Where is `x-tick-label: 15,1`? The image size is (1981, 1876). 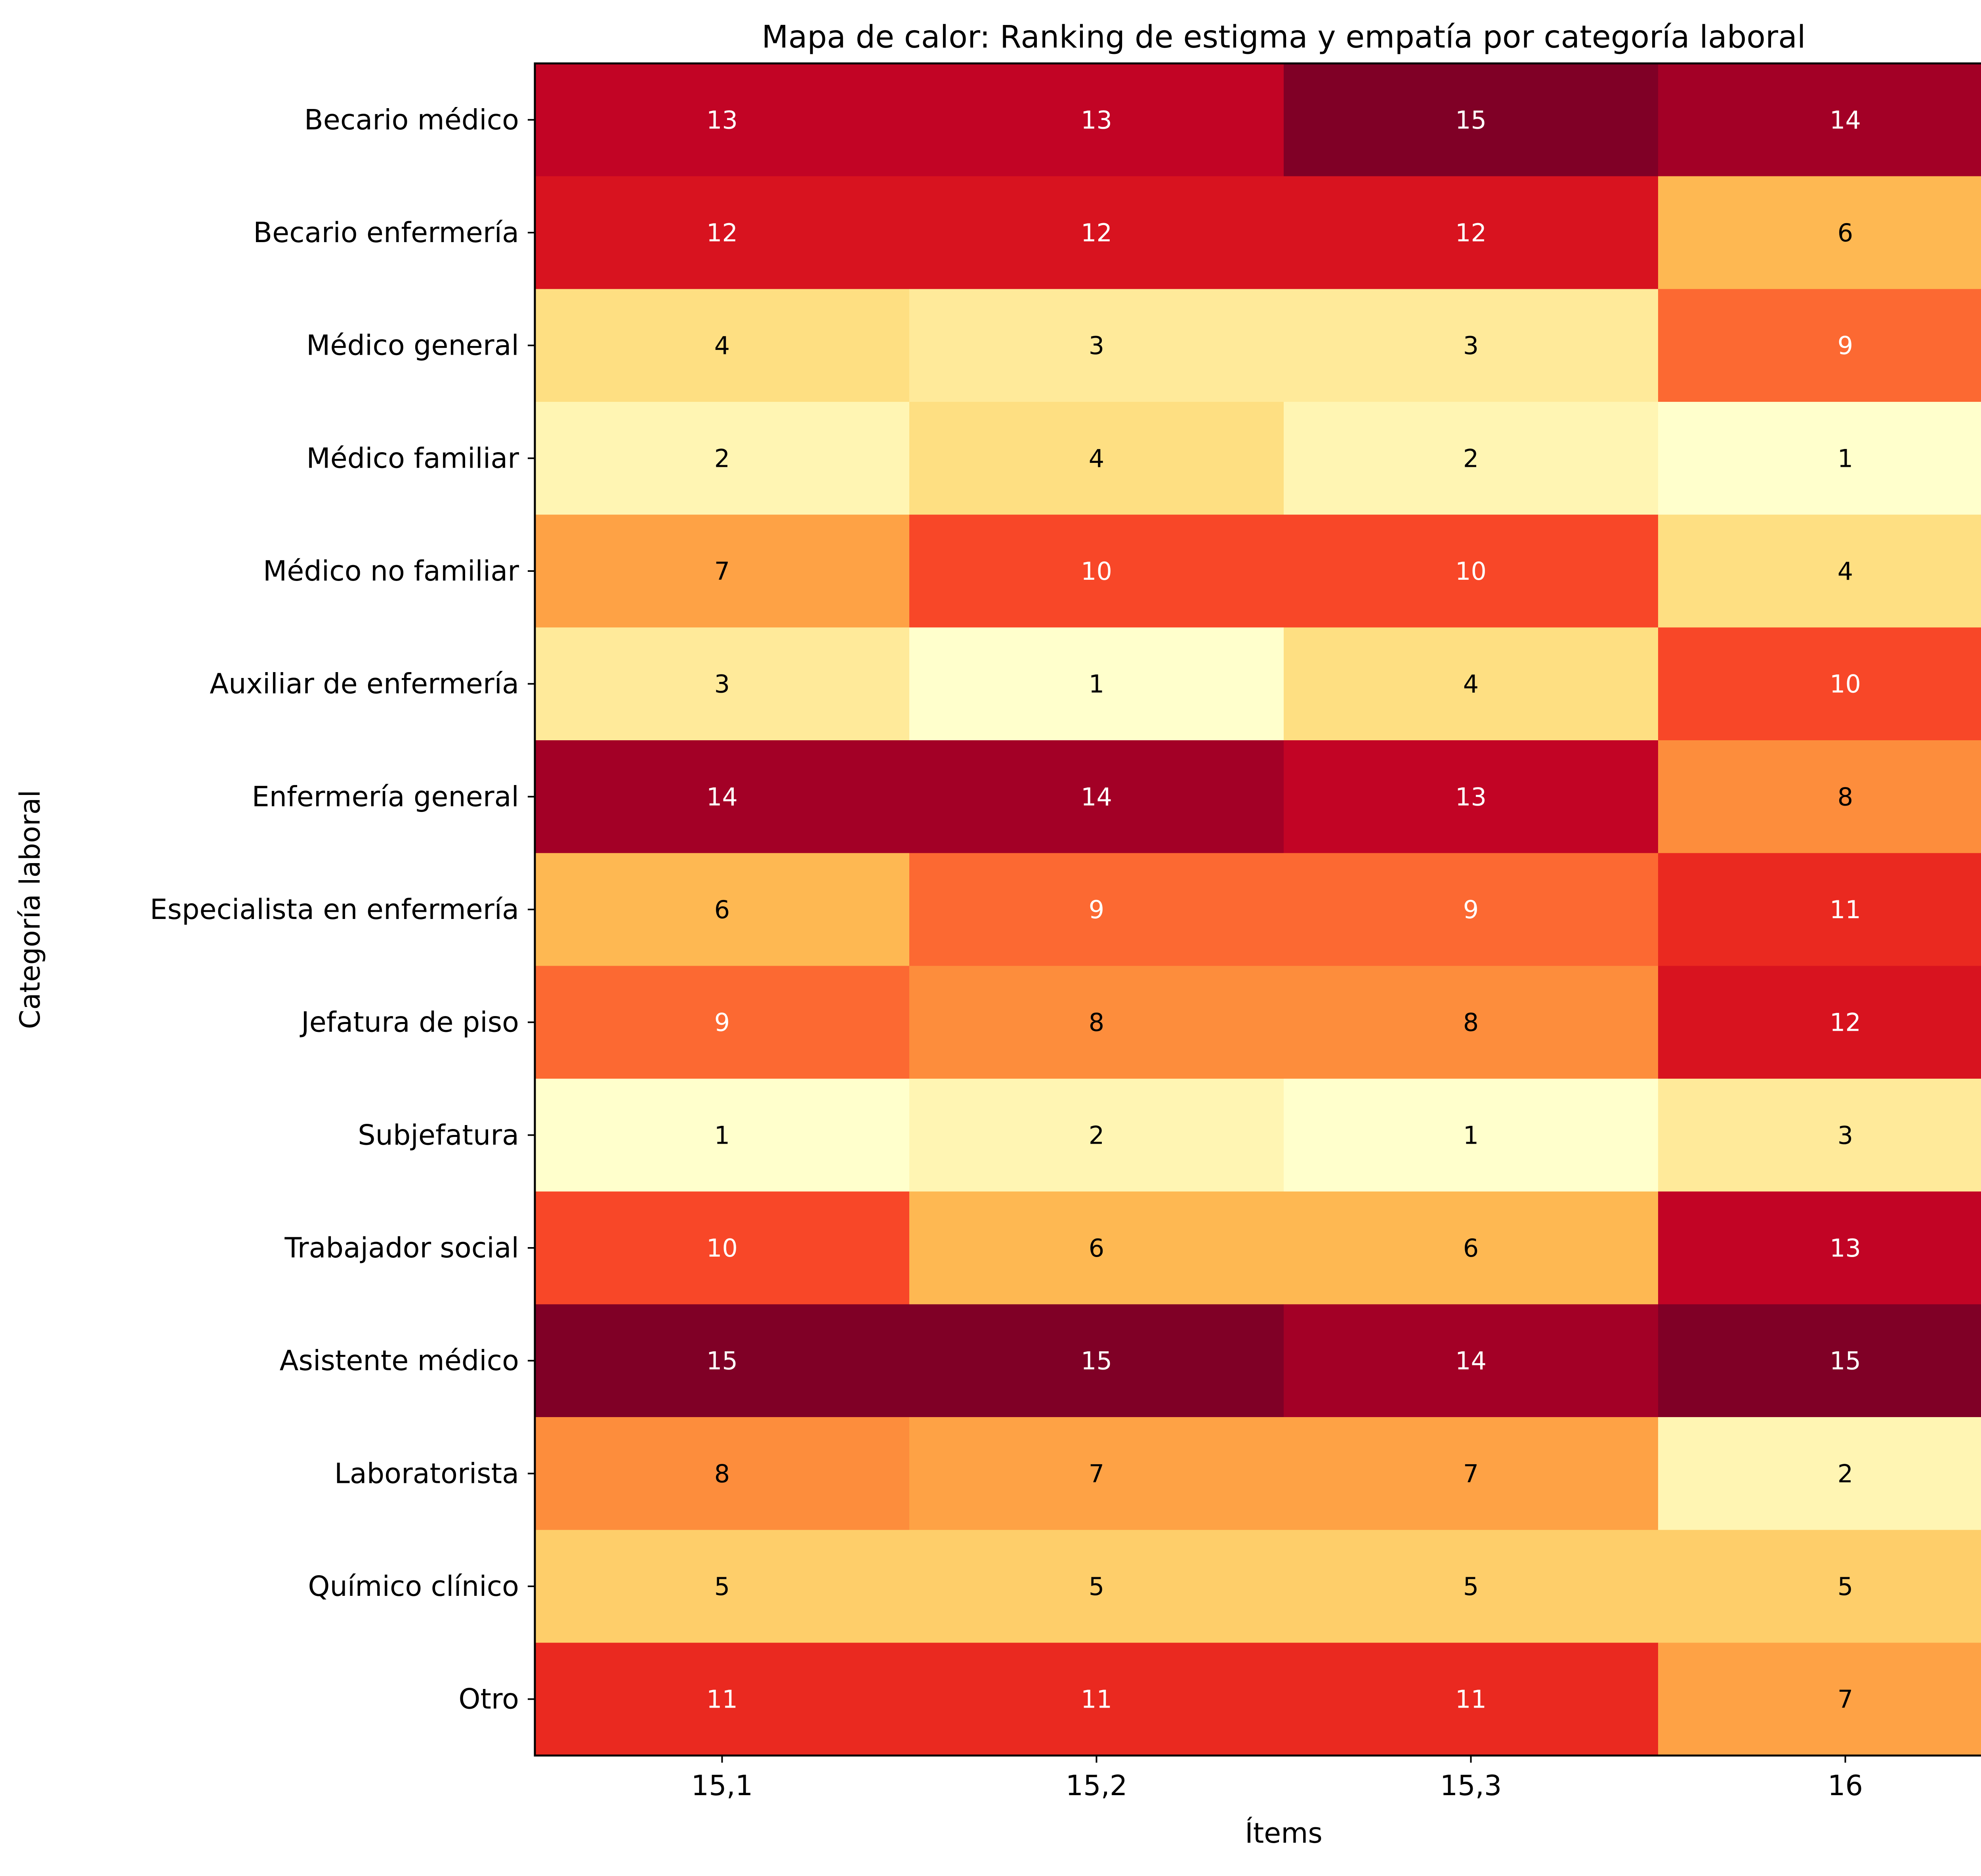 x-tick-label: 15,1 is located at coordinates (722, 1785).